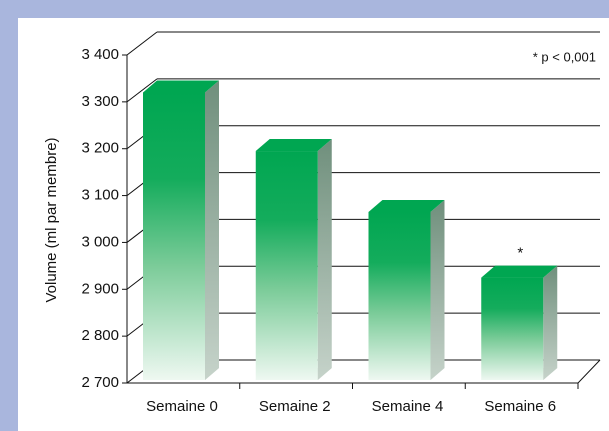 This screenshot has height=431, width=609. What do you see at coordinates (295, 406) in the screenshot?
I see `x-tick-label: Semaine 2` at bounding box center [295, 406].